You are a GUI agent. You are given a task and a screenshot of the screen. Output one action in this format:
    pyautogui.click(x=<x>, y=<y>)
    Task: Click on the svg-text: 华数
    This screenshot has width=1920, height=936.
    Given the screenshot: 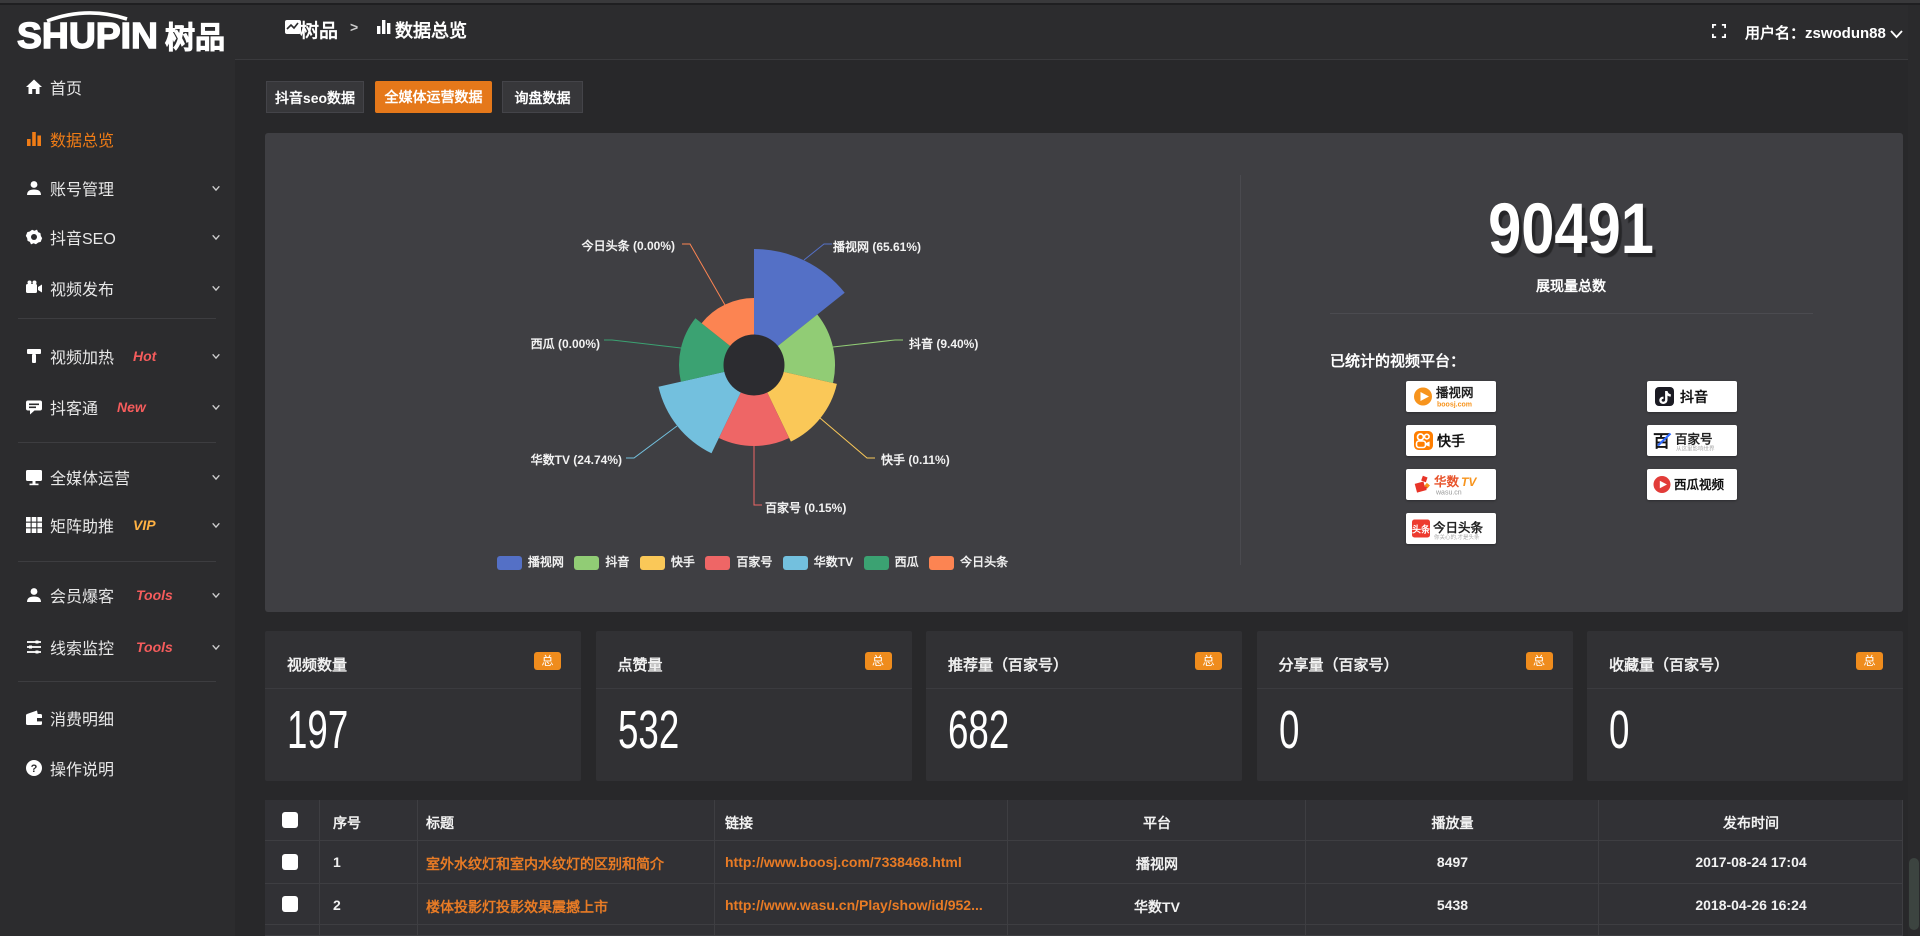 What is the action you would take?
    pyautogui.click(x=1447, y=481)
    